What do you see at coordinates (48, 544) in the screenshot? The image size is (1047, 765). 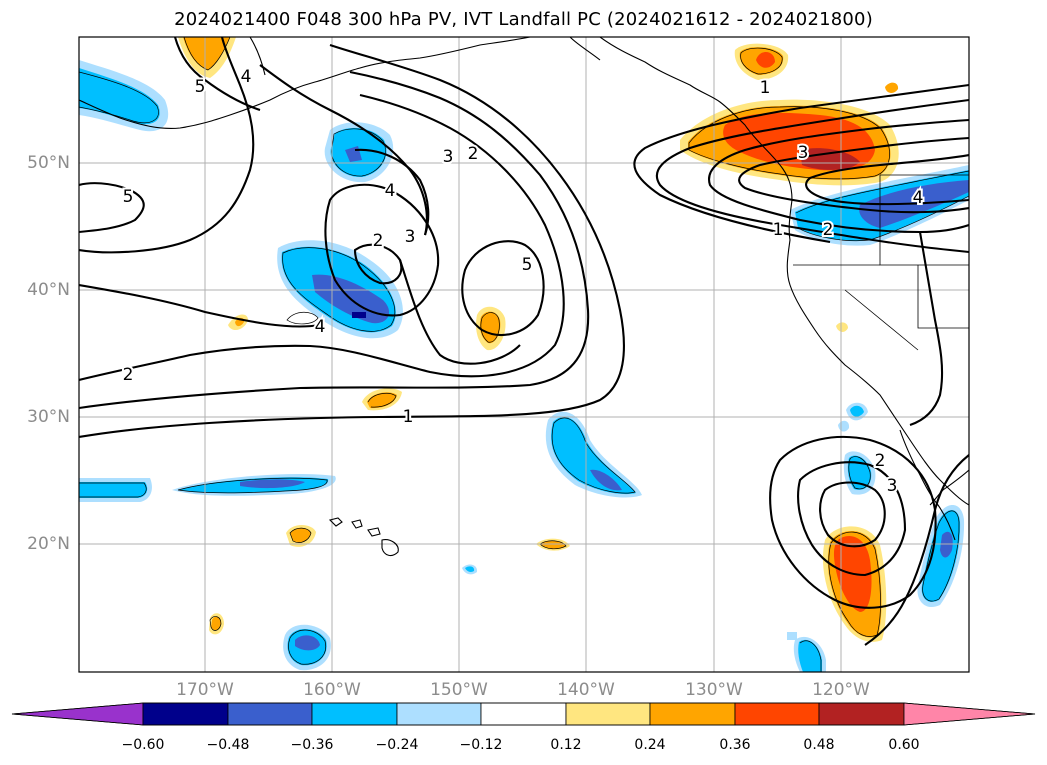 I see `lat-label: 20°N` at bounding box center [48, 544].